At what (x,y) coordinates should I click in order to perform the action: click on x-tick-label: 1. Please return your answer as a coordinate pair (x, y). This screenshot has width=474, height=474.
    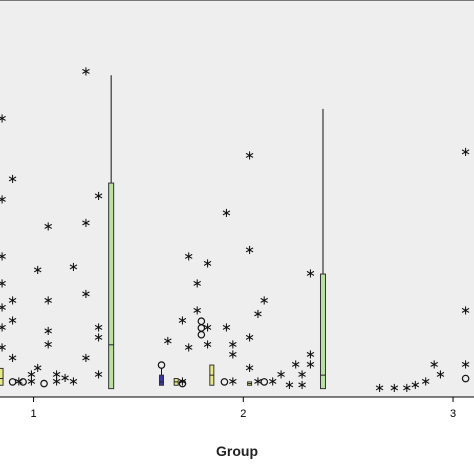
    Looking at the image, I should click on (33, 414).